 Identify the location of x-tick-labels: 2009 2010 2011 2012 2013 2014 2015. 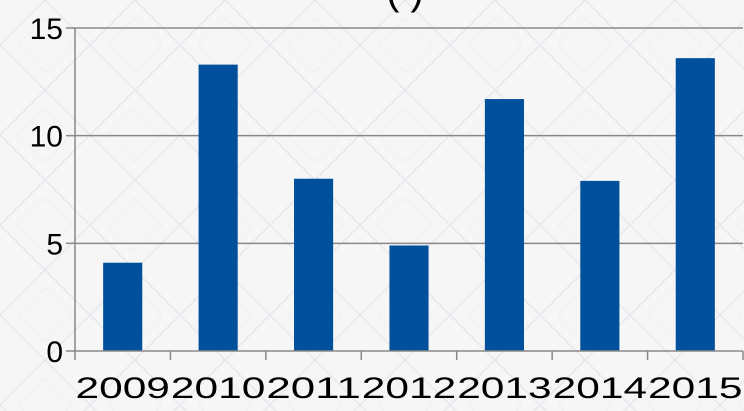
(409, 388).